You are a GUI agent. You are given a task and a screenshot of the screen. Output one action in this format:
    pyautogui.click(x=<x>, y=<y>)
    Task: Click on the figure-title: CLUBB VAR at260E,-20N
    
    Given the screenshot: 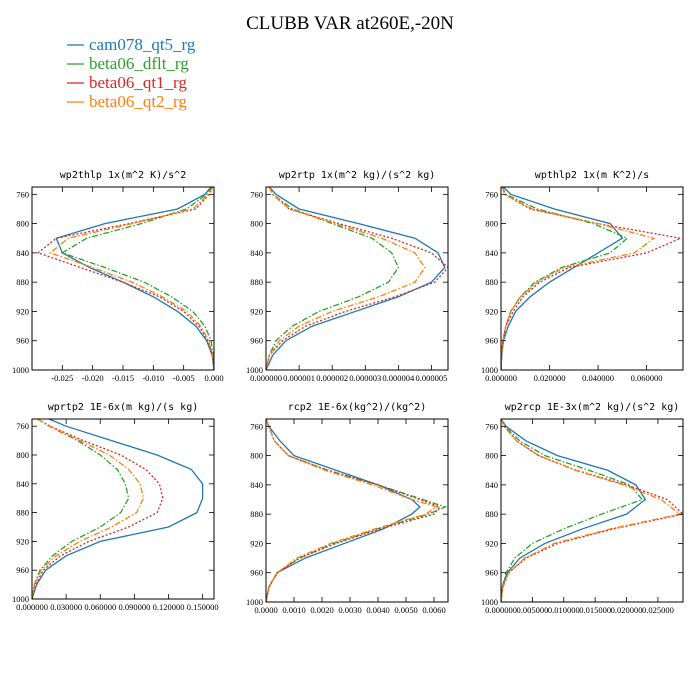 What is the action you would take?
    pyautogui.click(x=350, y=23)
    